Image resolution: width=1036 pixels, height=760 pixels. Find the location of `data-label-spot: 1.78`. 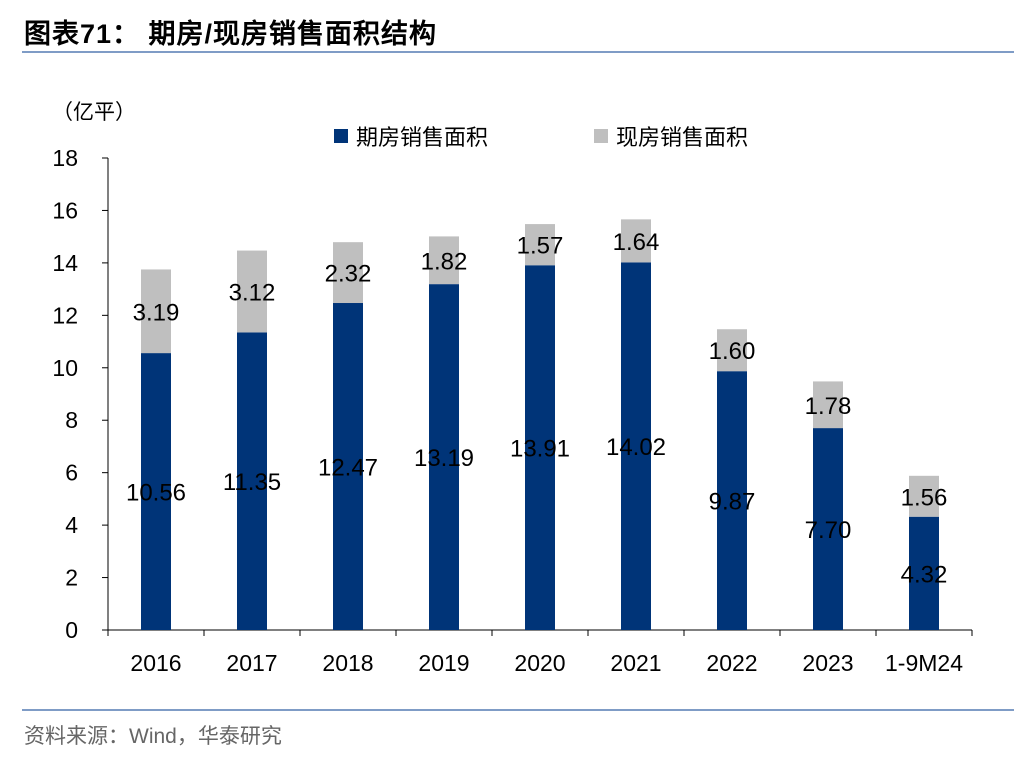

data-label-spot: 1.78 is located at coordinates (828, 406).